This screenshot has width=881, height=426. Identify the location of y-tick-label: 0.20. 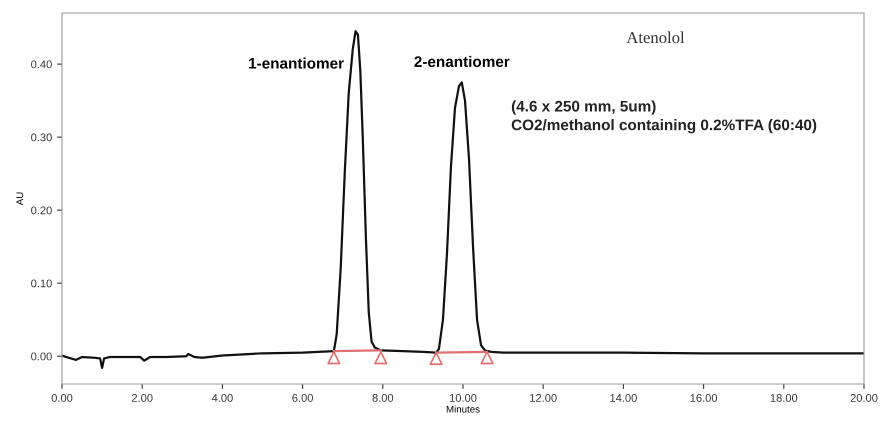
(41, 210).